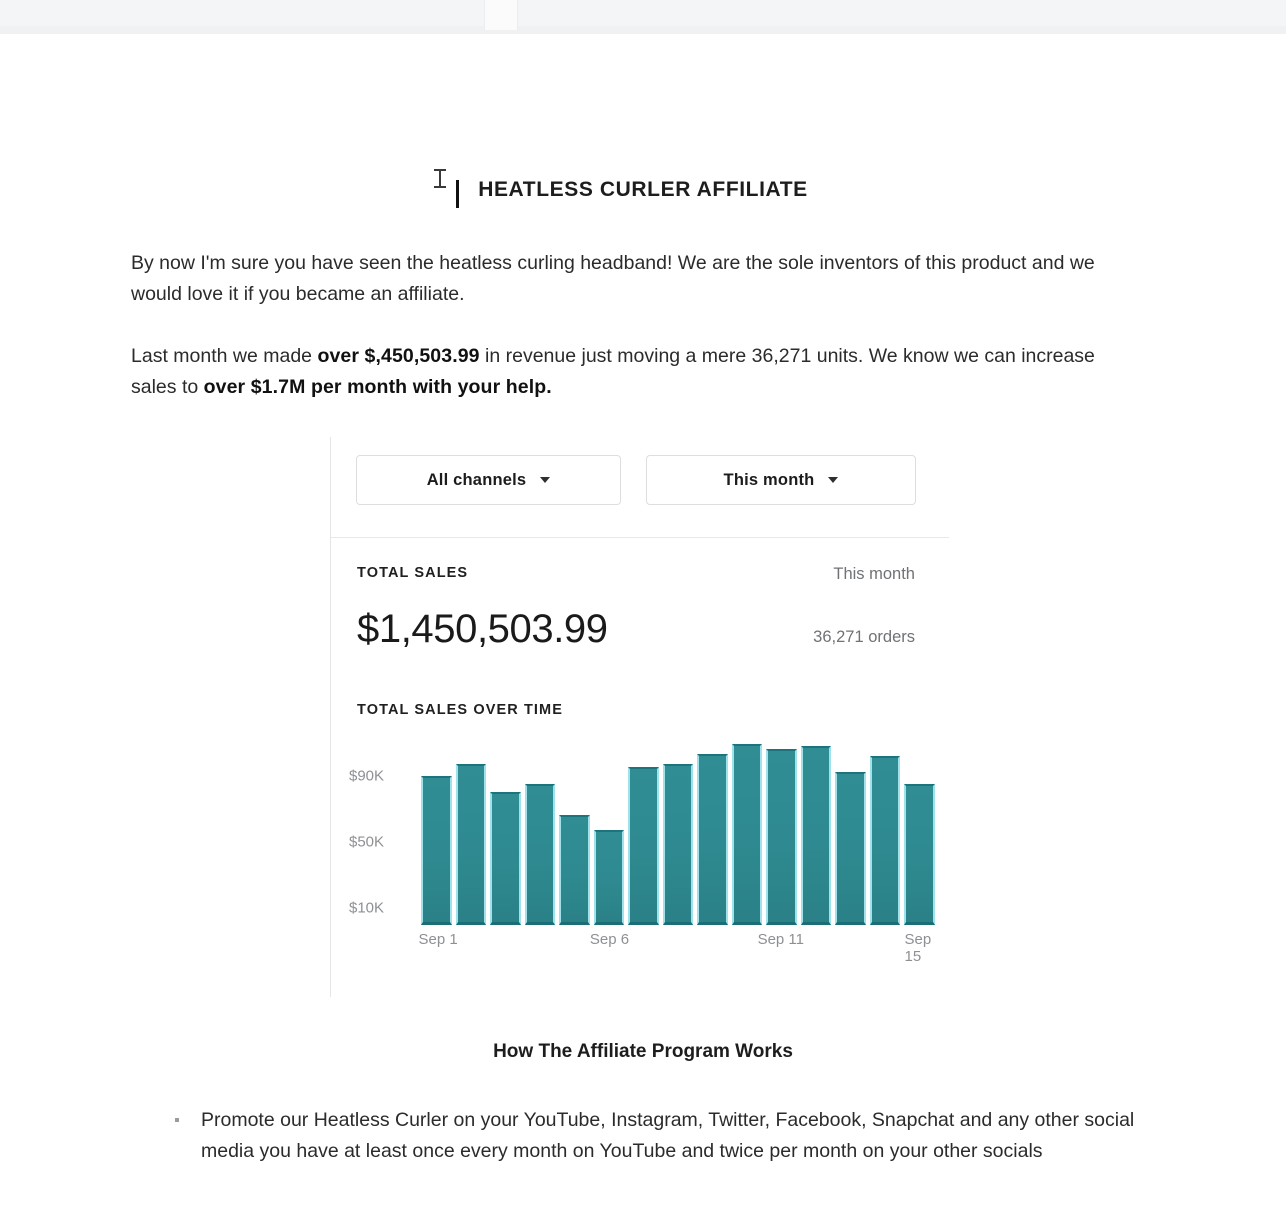  I want to click on ibeam-bottom-cap, so click(440, 187).